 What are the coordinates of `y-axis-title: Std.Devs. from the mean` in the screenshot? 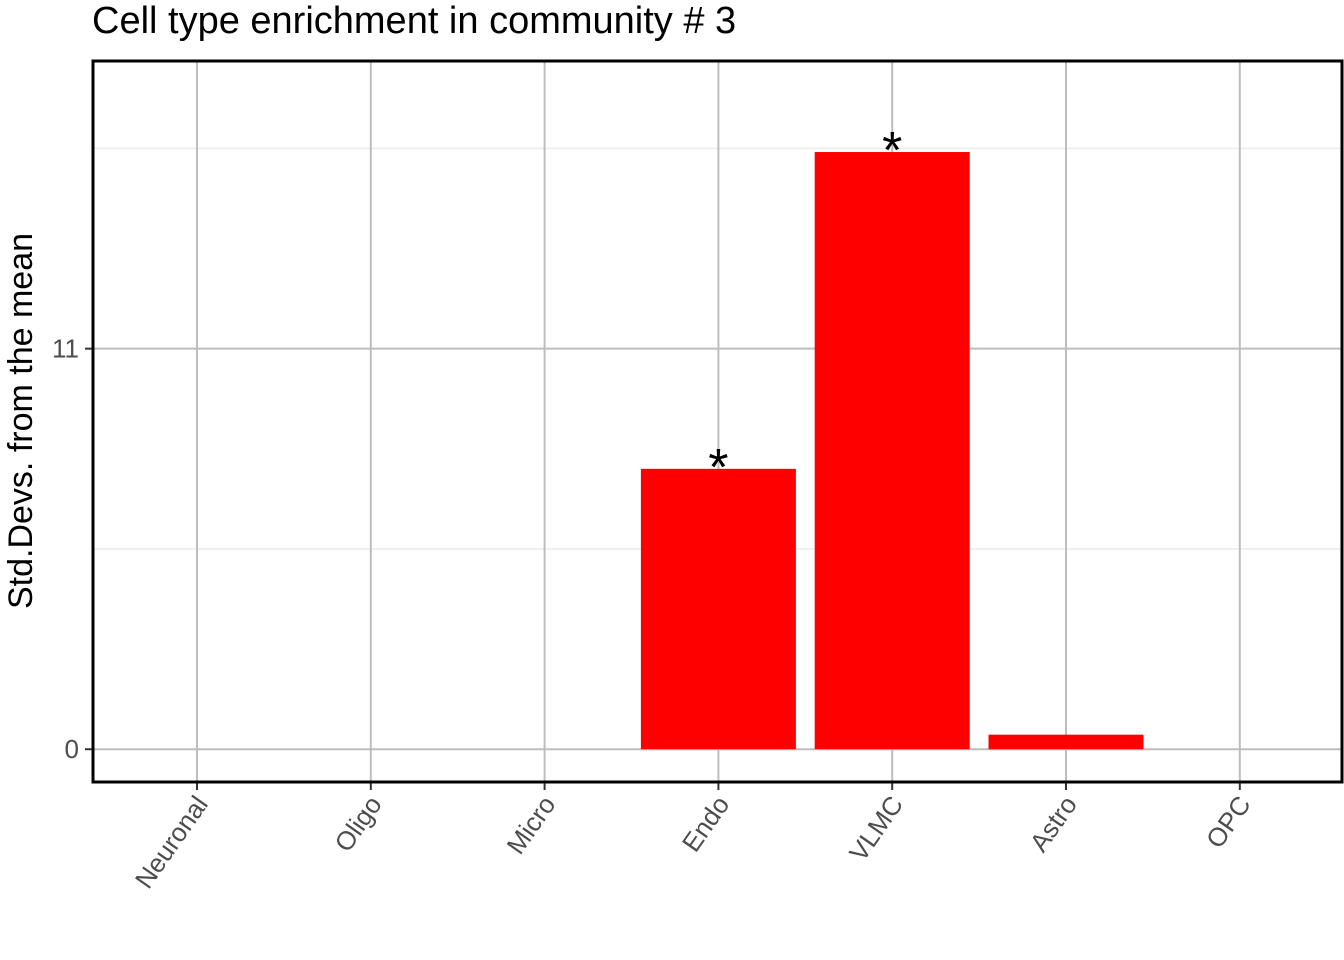 It's located at (21, 421).